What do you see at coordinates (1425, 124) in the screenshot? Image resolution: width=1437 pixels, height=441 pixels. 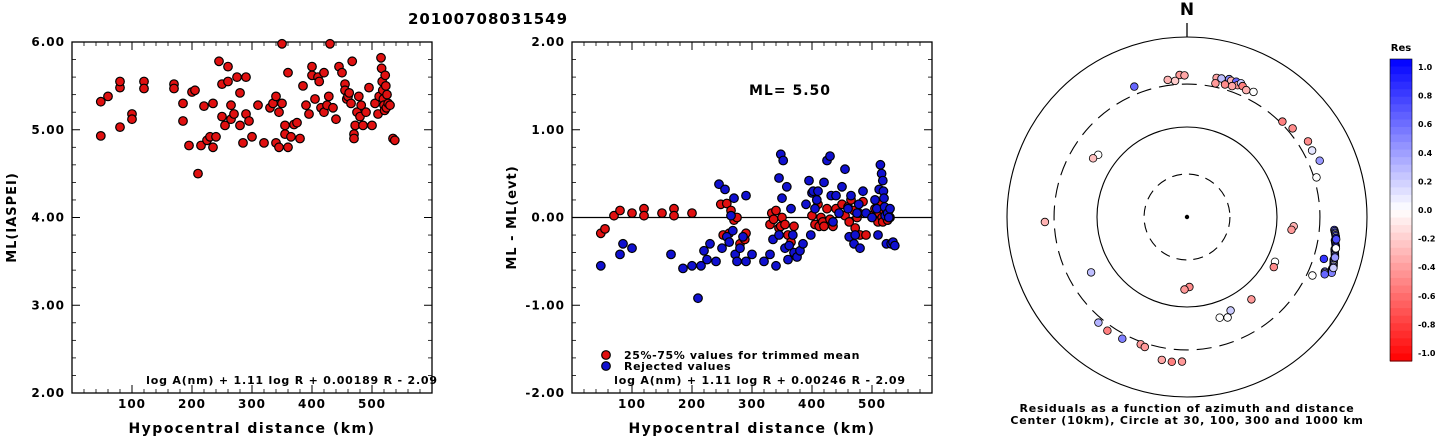 I see `colorbar-tick-label: 0.6` at bounding box center [1425, 124].